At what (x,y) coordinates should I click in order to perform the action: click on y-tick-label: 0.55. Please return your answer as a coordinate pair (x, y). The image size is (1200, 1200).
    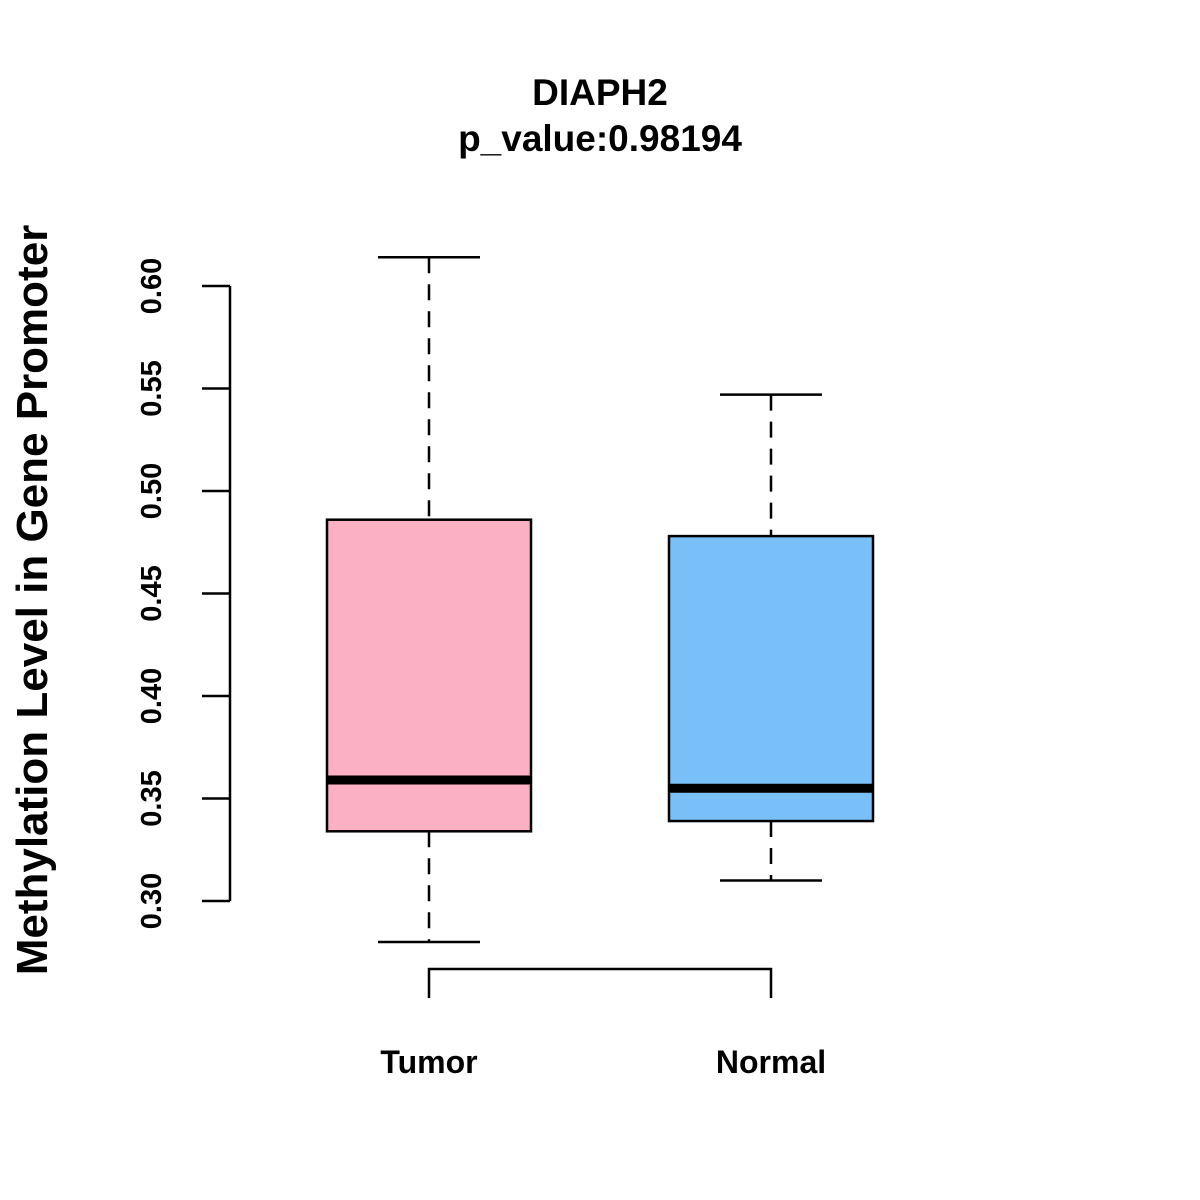
    Looking at the image, I should click on (152, 388).